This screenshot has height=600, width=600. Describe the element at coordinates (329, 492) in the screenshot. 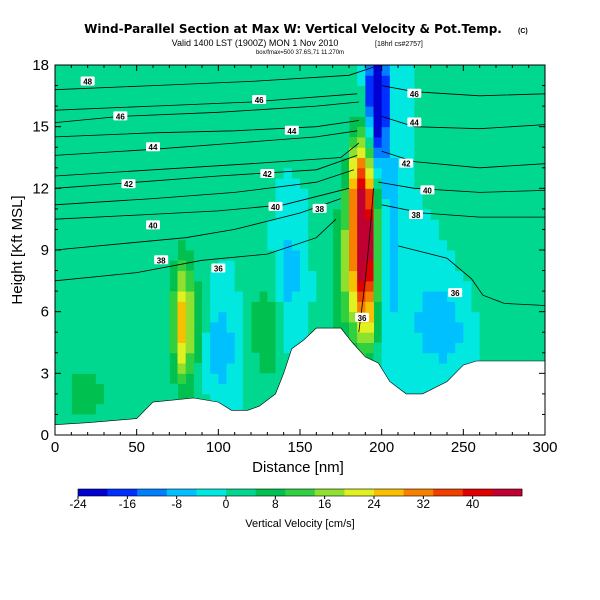

I see `colorbar-swatch` at that location.